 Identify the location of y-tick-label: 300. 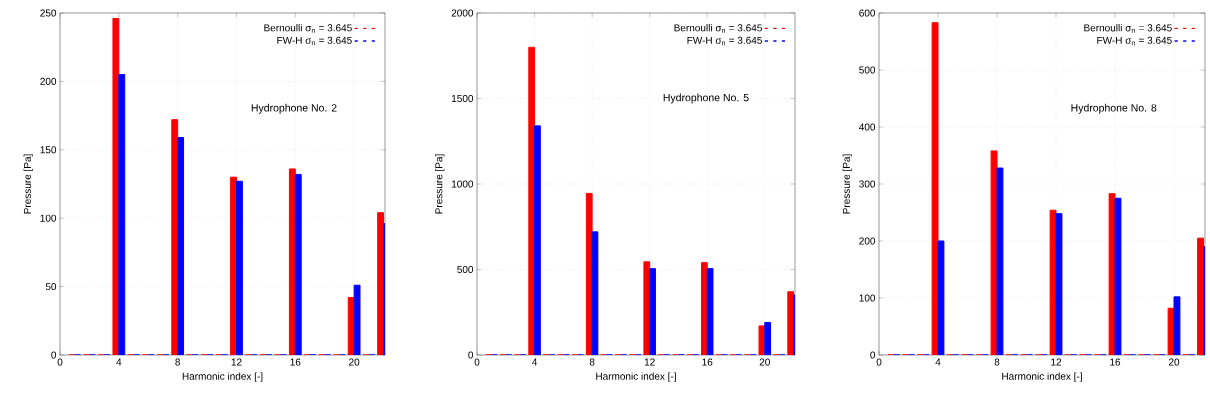
(867, 184).